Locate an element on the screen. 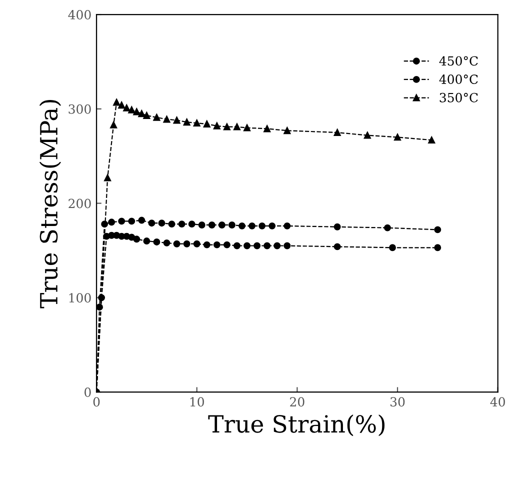 The width and height of the screenshot is (508, 484). y-axis-title: True Stress(MPa) is located at coordinates (50, 204).